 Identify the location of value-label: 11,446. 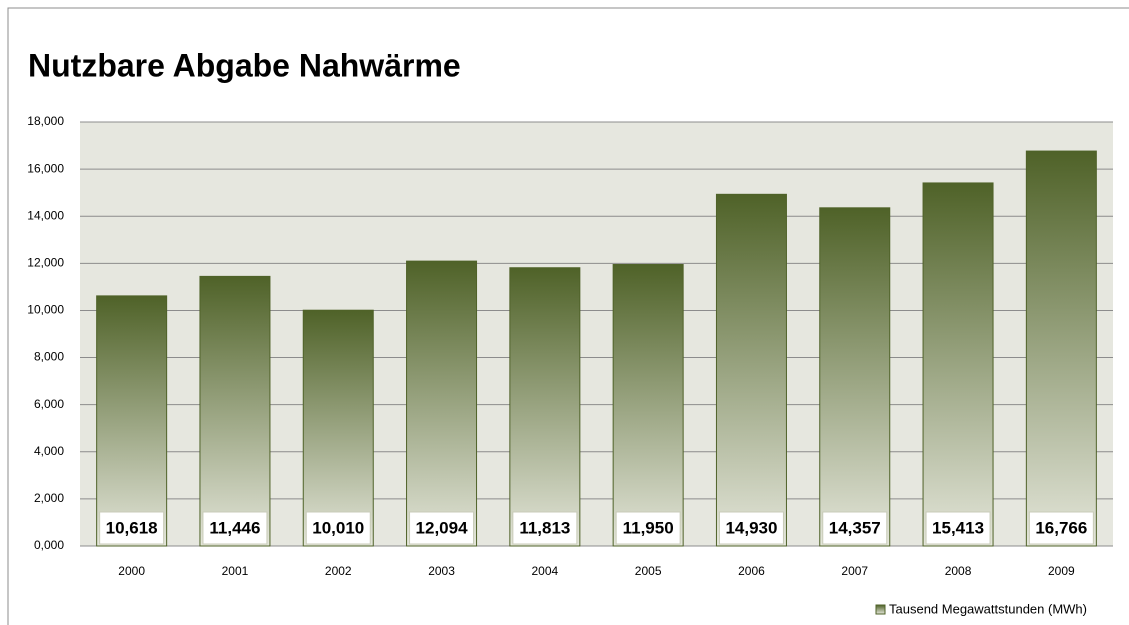
(234, 527).